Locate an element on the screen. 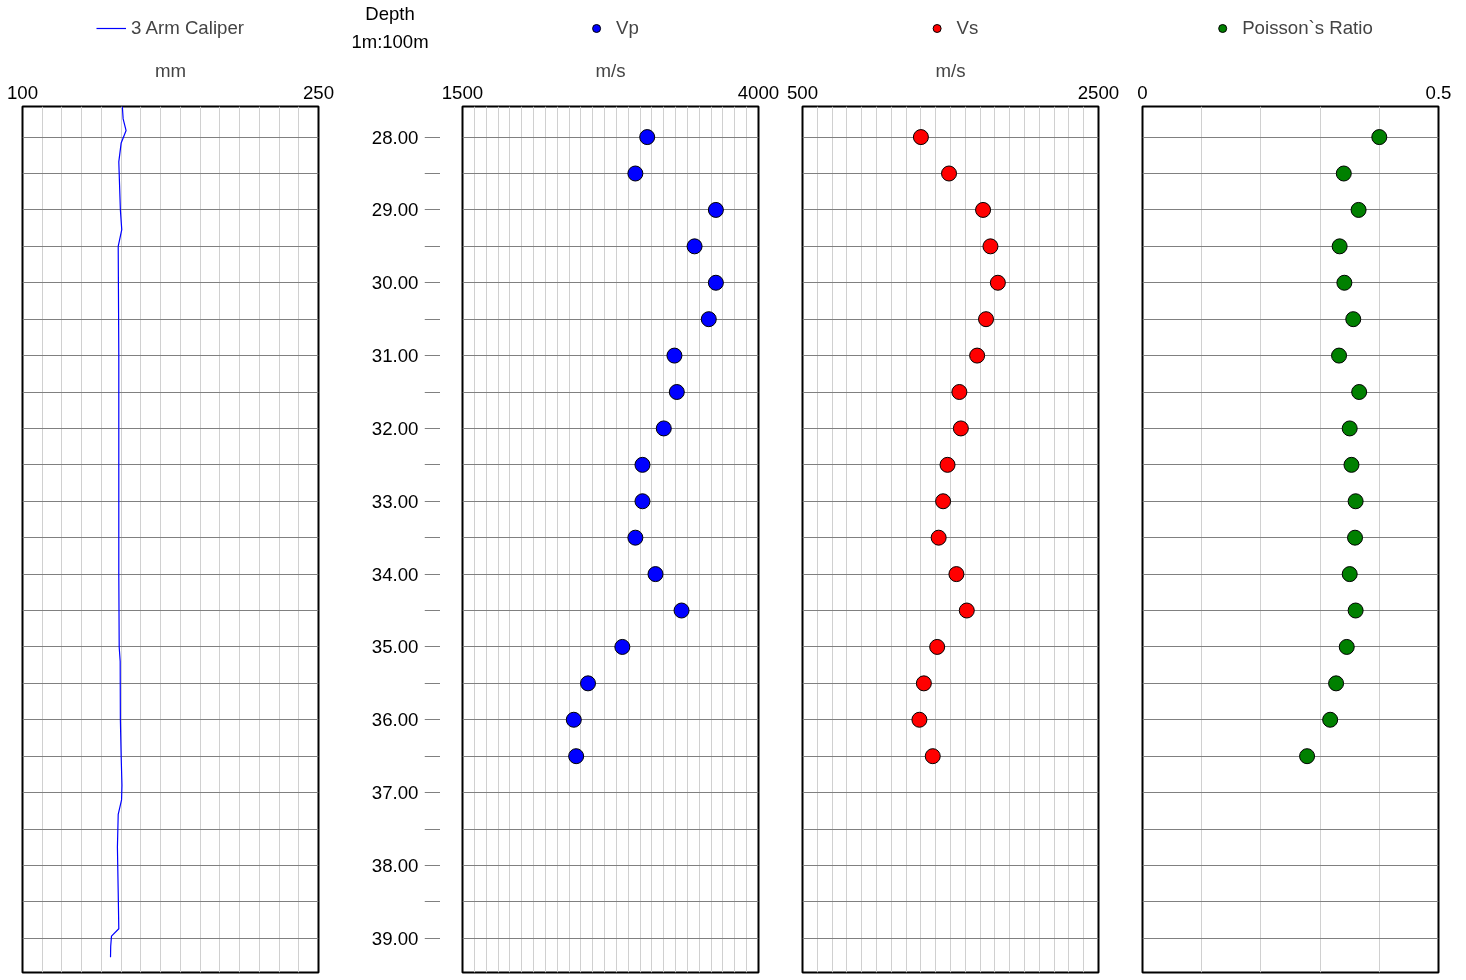 This screenshot has width=1466, height=980. x-axis-title: mm is located at coordinates (170, 70).